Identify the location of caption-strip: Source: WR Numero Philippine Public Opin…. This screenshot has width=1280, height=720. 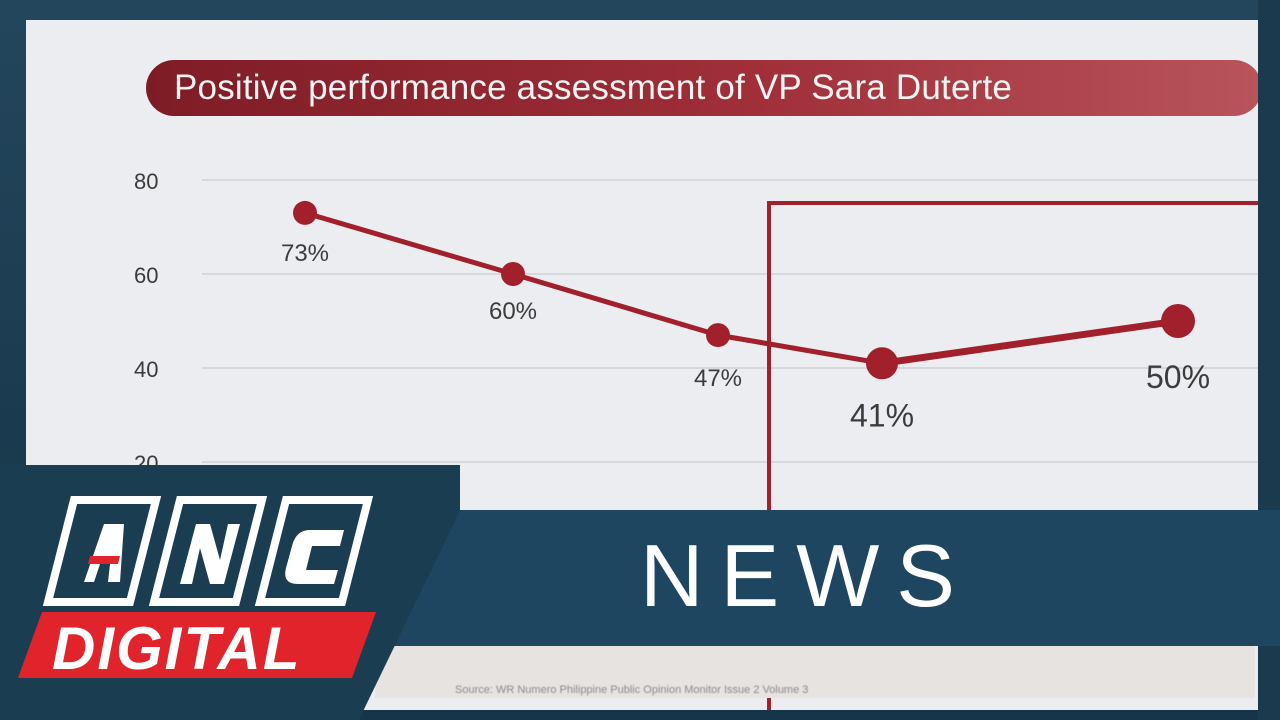
(815, 672).